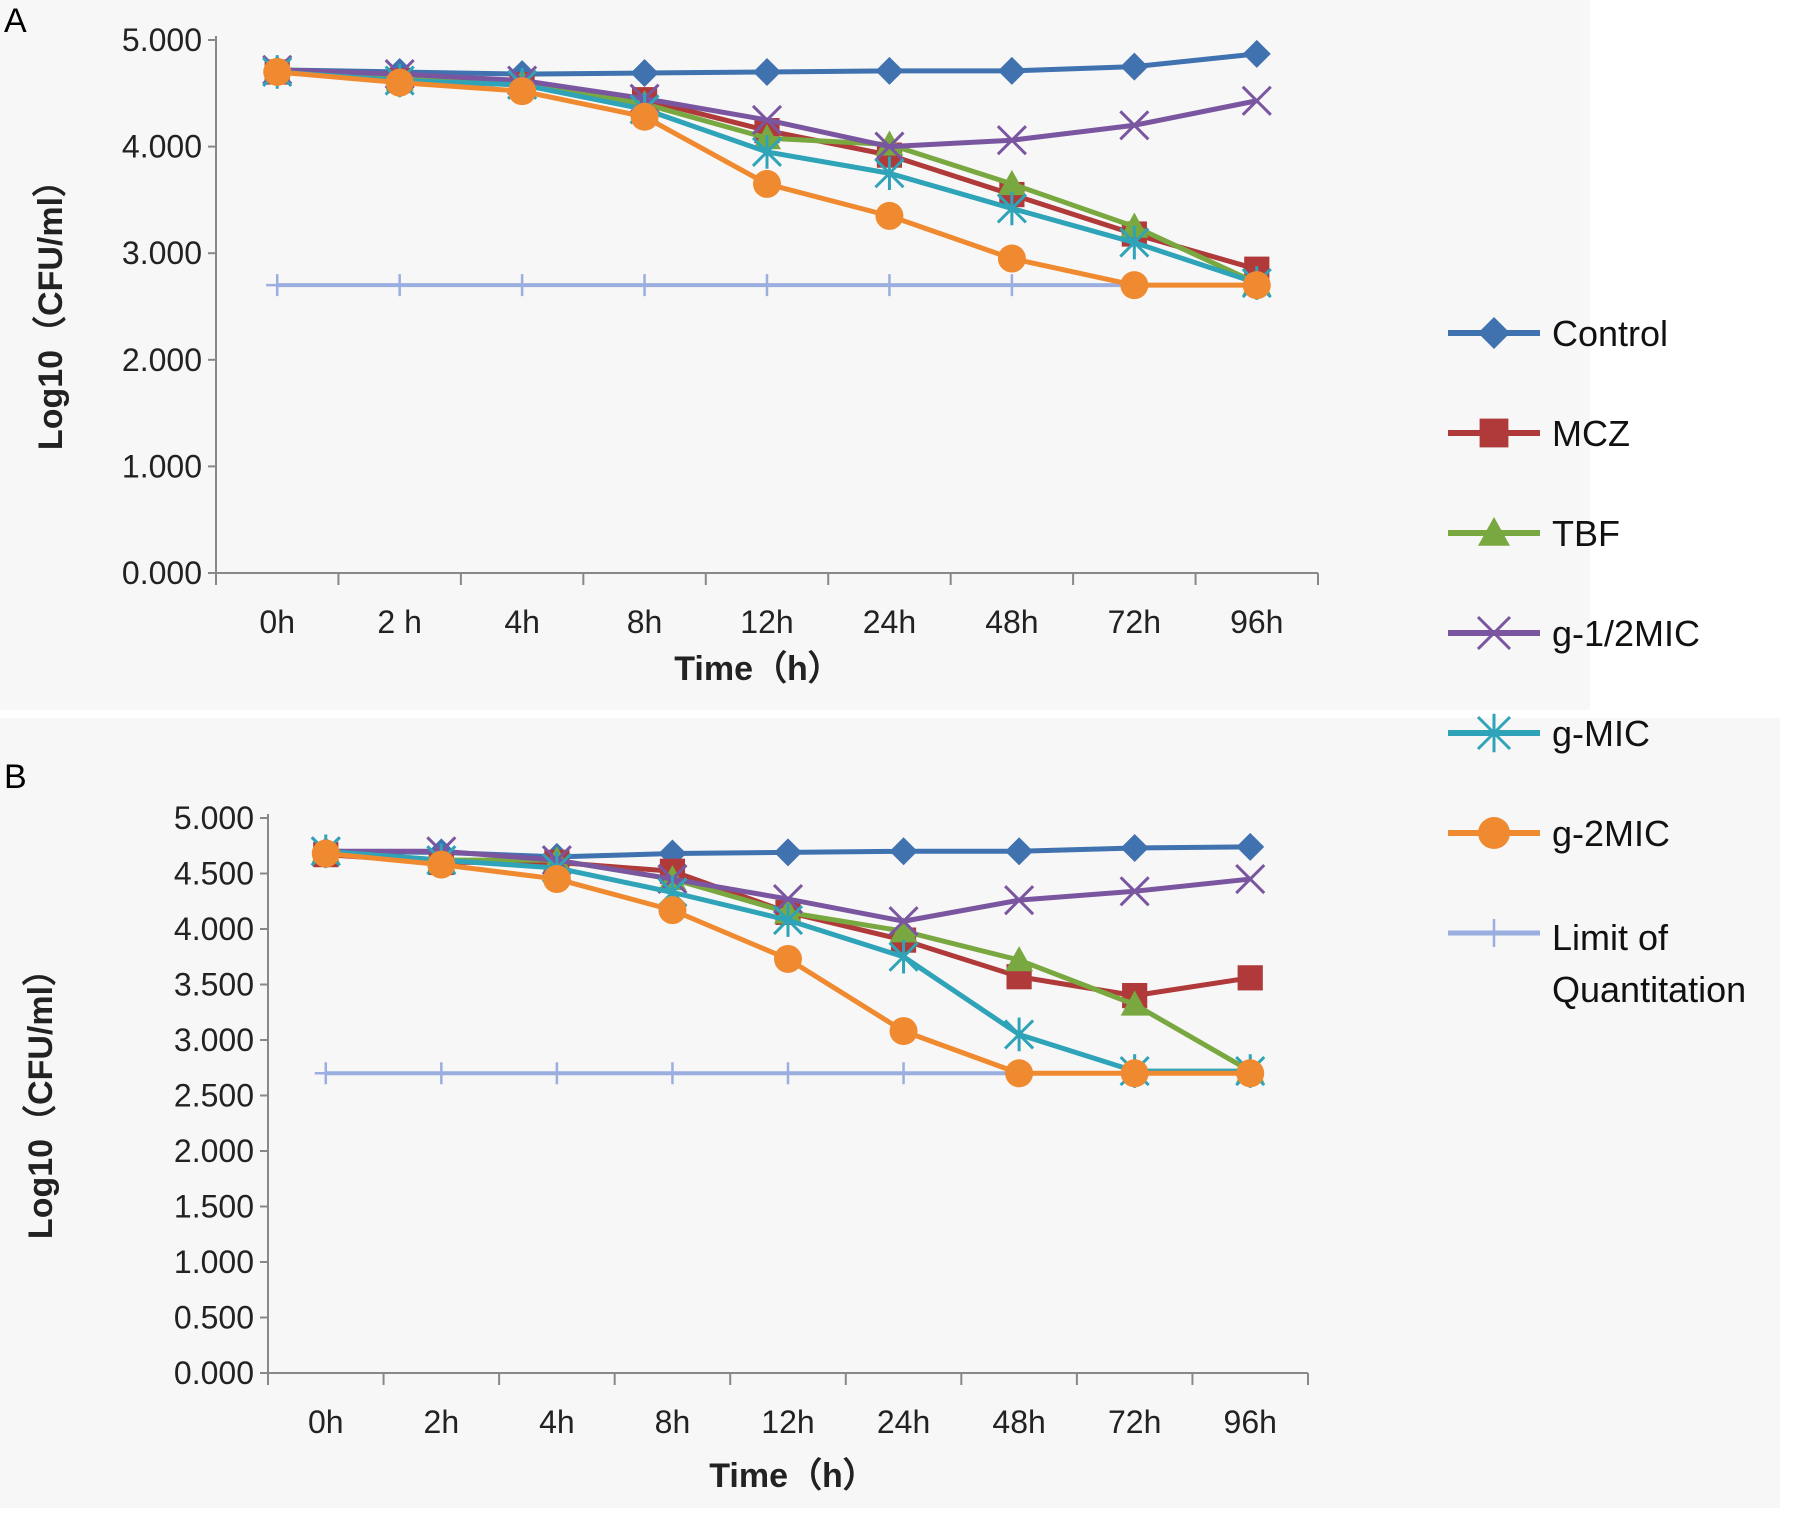 This screenshot has height=1532, width=1806. Describe the element at coordinates (1494, 933) in the screenshot. I see `legend-entry-limit-of-quantitation` at that location.